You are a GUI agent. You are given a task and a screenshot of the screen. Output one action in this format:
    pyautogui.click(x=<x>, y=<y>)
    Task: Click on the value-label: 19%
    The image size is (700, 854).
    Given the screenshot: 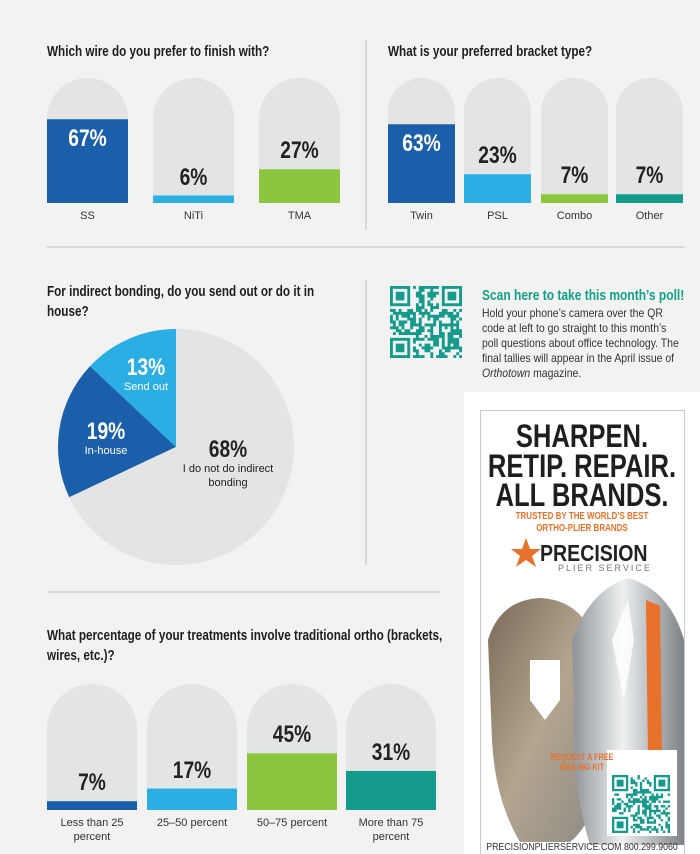 What is the action you would take?
    pyautogui.click(x=106, y=431)
    